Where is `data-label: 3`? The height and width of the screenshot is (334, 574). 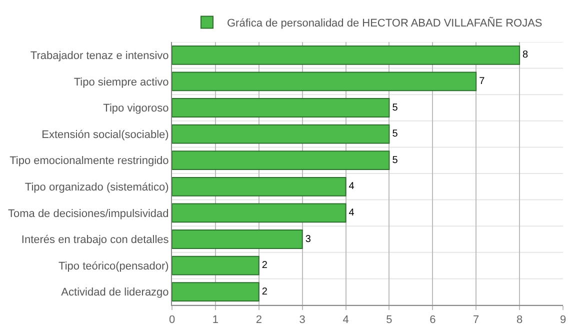
data-label: 3 is located at coordinates (308, 239).